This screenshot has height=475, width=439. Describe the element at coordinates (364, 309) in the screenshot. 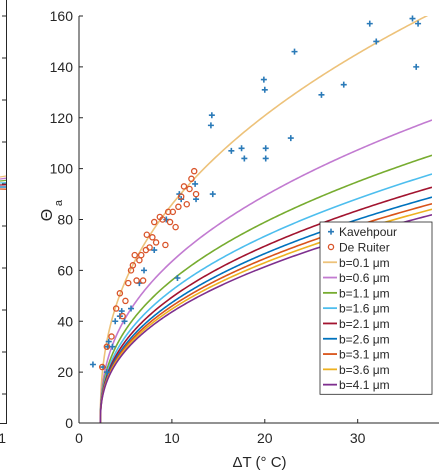

I see `legend-label: b=1.6 μm` at that location.